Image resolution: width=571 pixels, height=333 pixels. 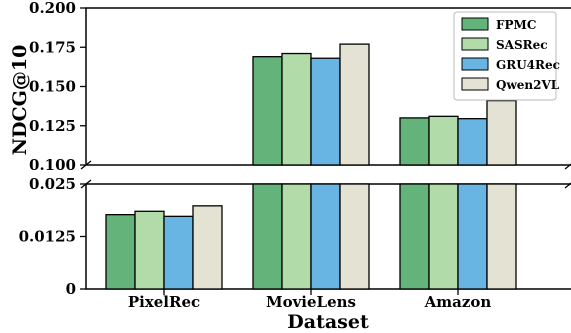 What do you see at coordinates (443, 236) in the screenshot?
I see `bar-base-sasrec-amazon` at bounding box center [443, 236].